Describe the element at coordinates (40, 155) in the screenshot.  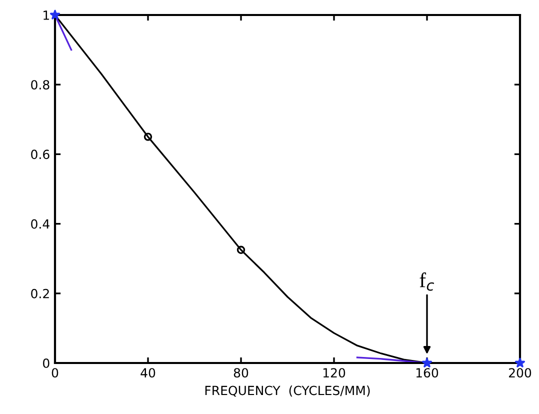
I see `y-tick-label: 0.6` at that location.